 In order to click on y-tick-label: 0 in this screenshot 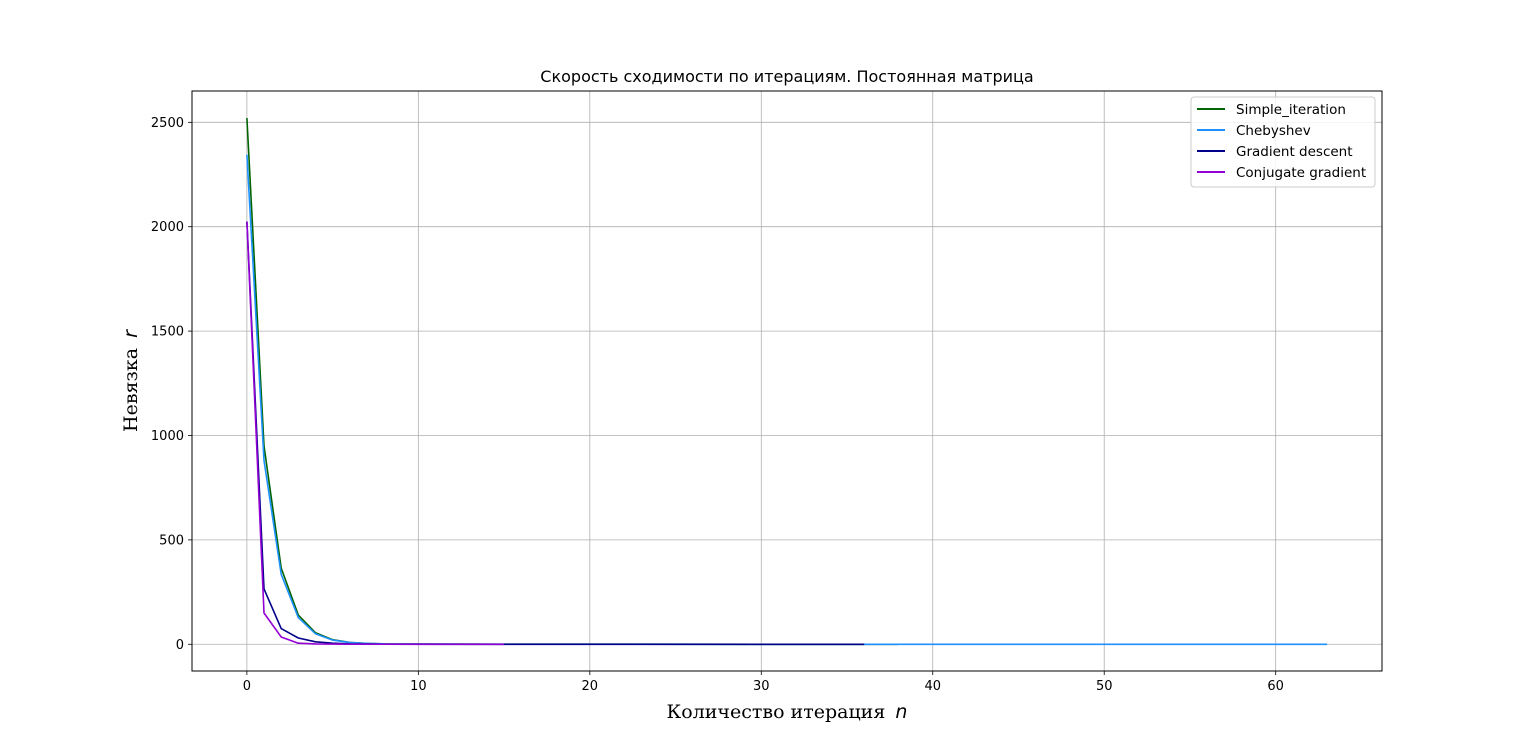, I will do `click(180, 645)`.